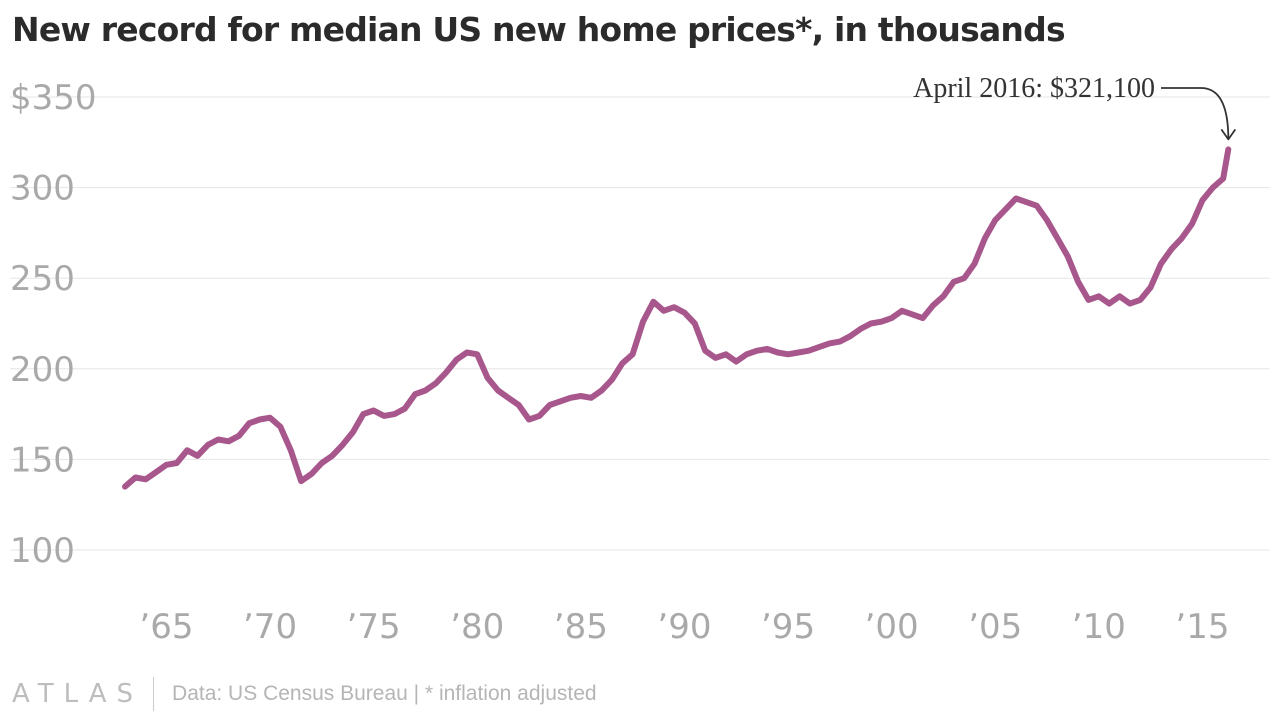 This screenshot has width=1280, height=720. Describe the element at coordinates (53, 324) in the screenshot. I see `y-axis: $350 300 250 200 150 100` at that location.